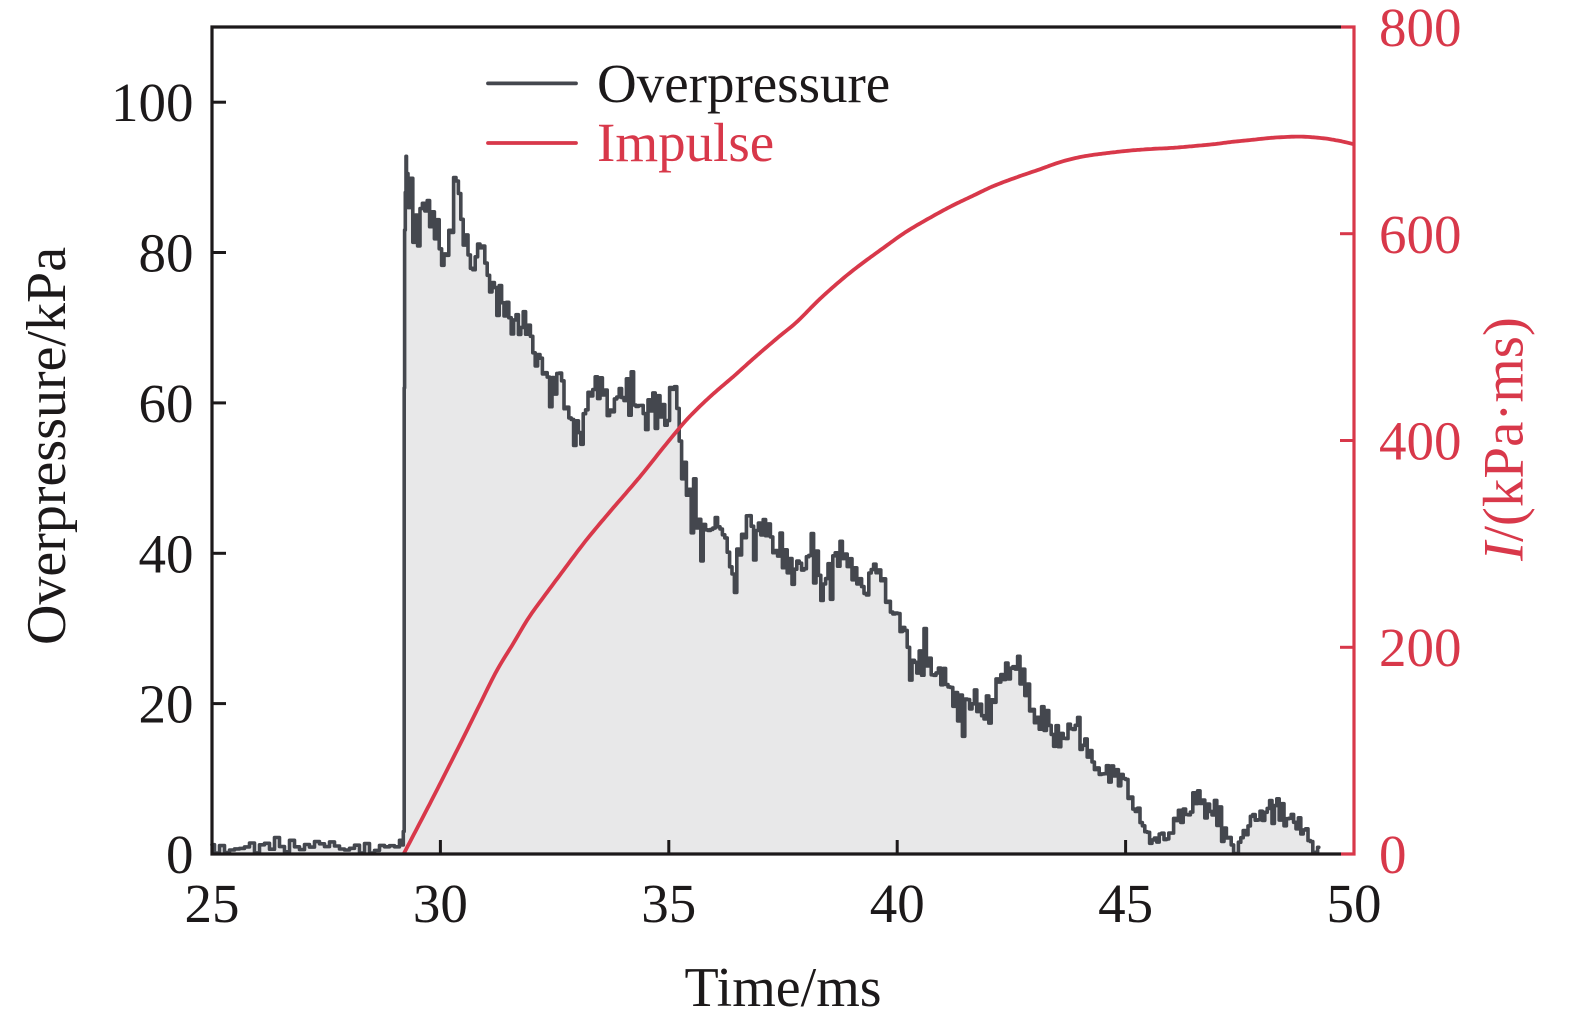 The width and height of the screenshot is (1575, 1023). Describe the element at coordinates (1420, 234) in the screenshot. I see `svg-text: 600` at that location.